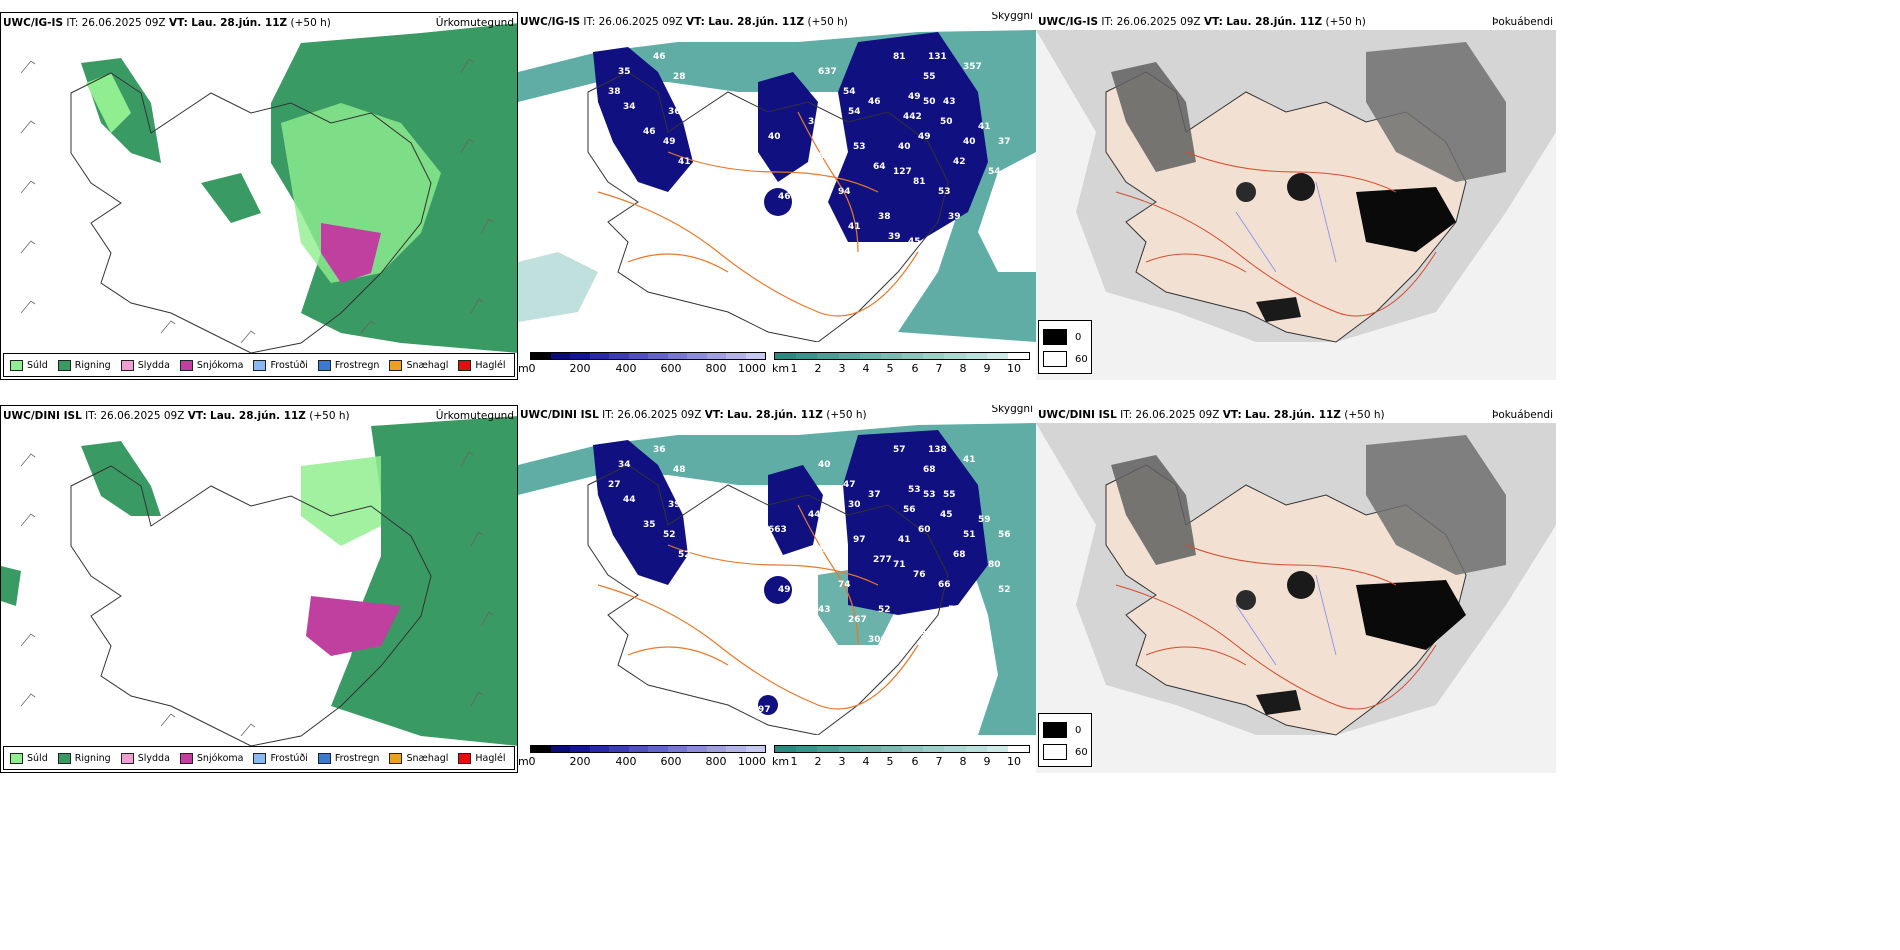 This screenshot has height=950, width=1900. I want to click on ceiling-value-label: 138, so click(937, 450).